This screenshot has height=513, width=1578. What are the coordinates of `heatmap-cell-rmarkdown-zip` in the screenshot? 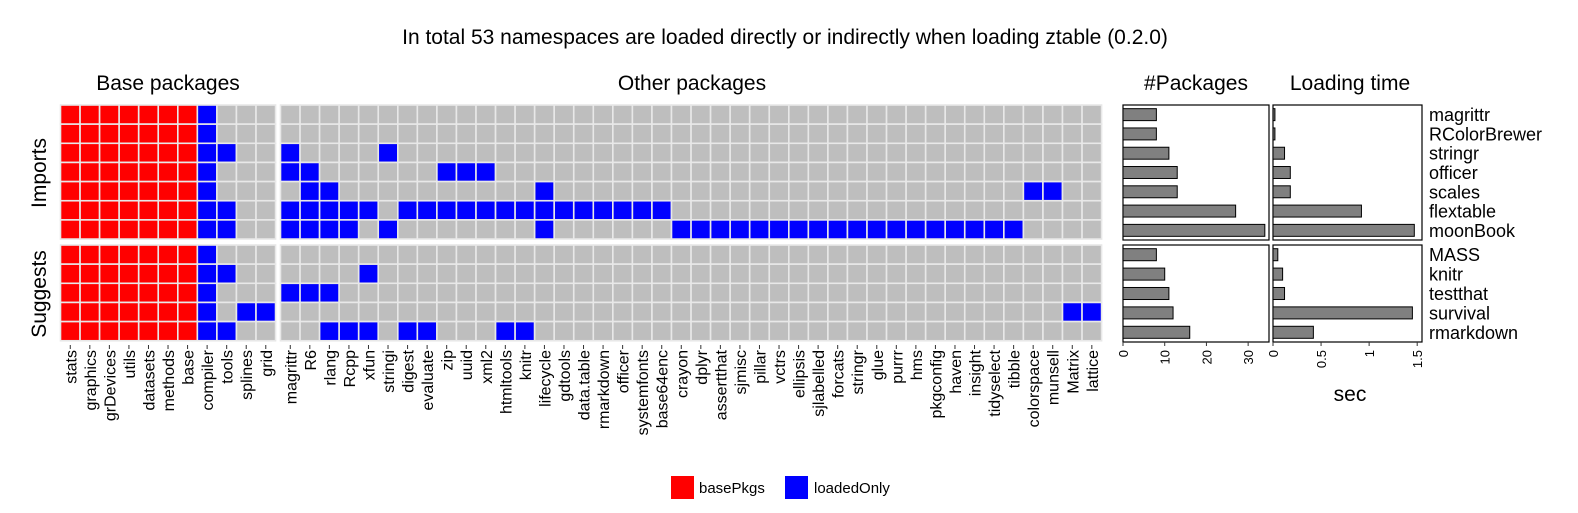 It's located at (447, 331).